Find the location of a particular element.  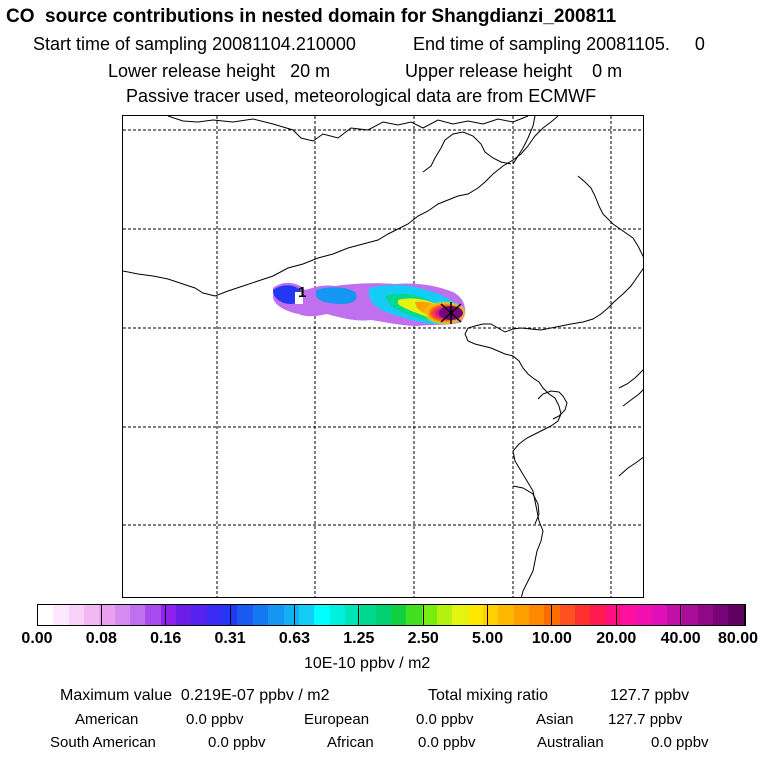

color-scale-tick-label: 80.00 is located at coordinates (738, 638).